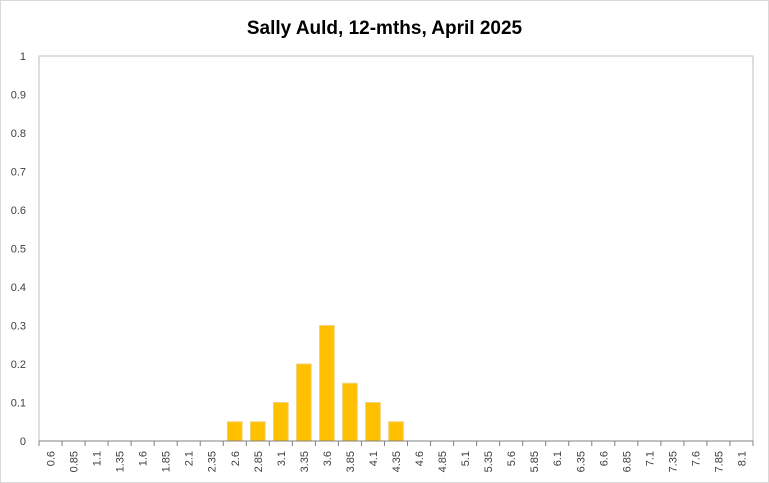 This screenshot has height=483, width=769. What do you see at coordinates (673, 461) in the screenshot?
I see `x-tick-label: 7.35` at bounding box center [673, 461].